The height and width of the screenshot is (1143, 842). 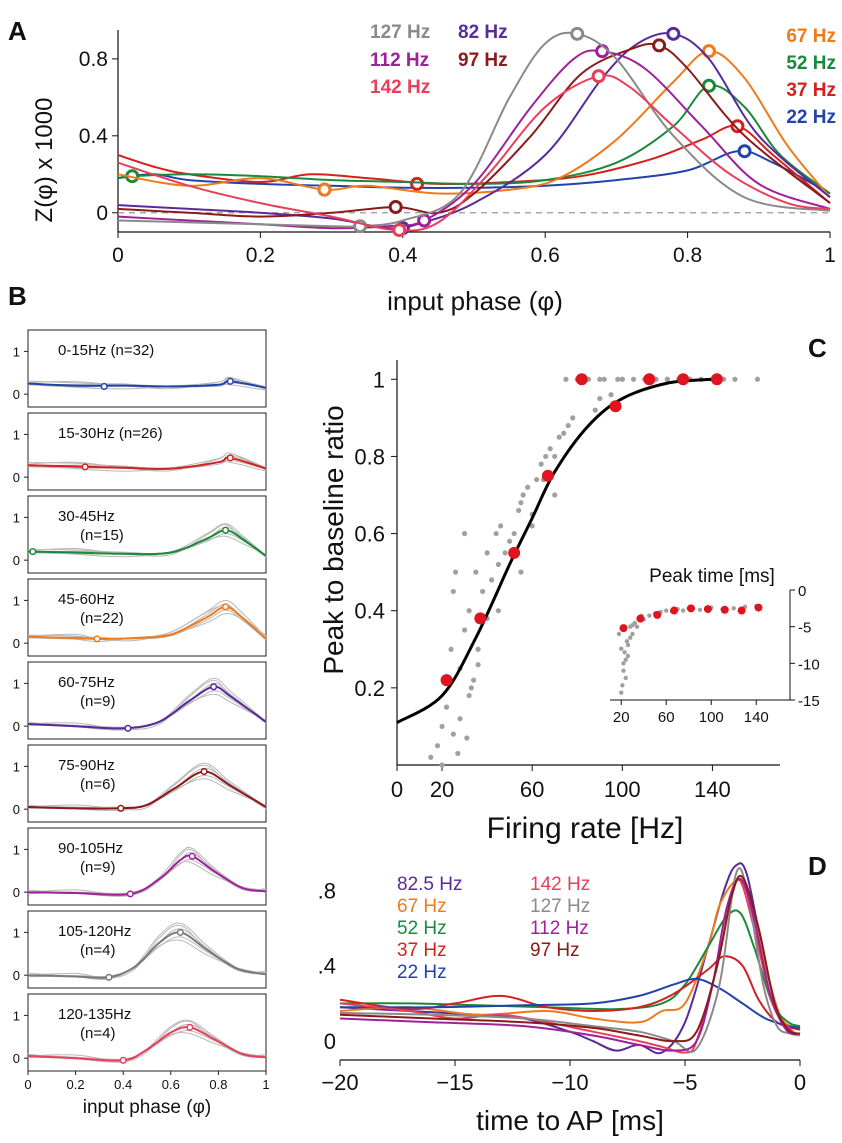 I want to click on panel-label-d: D, so click(x=817, y=866).